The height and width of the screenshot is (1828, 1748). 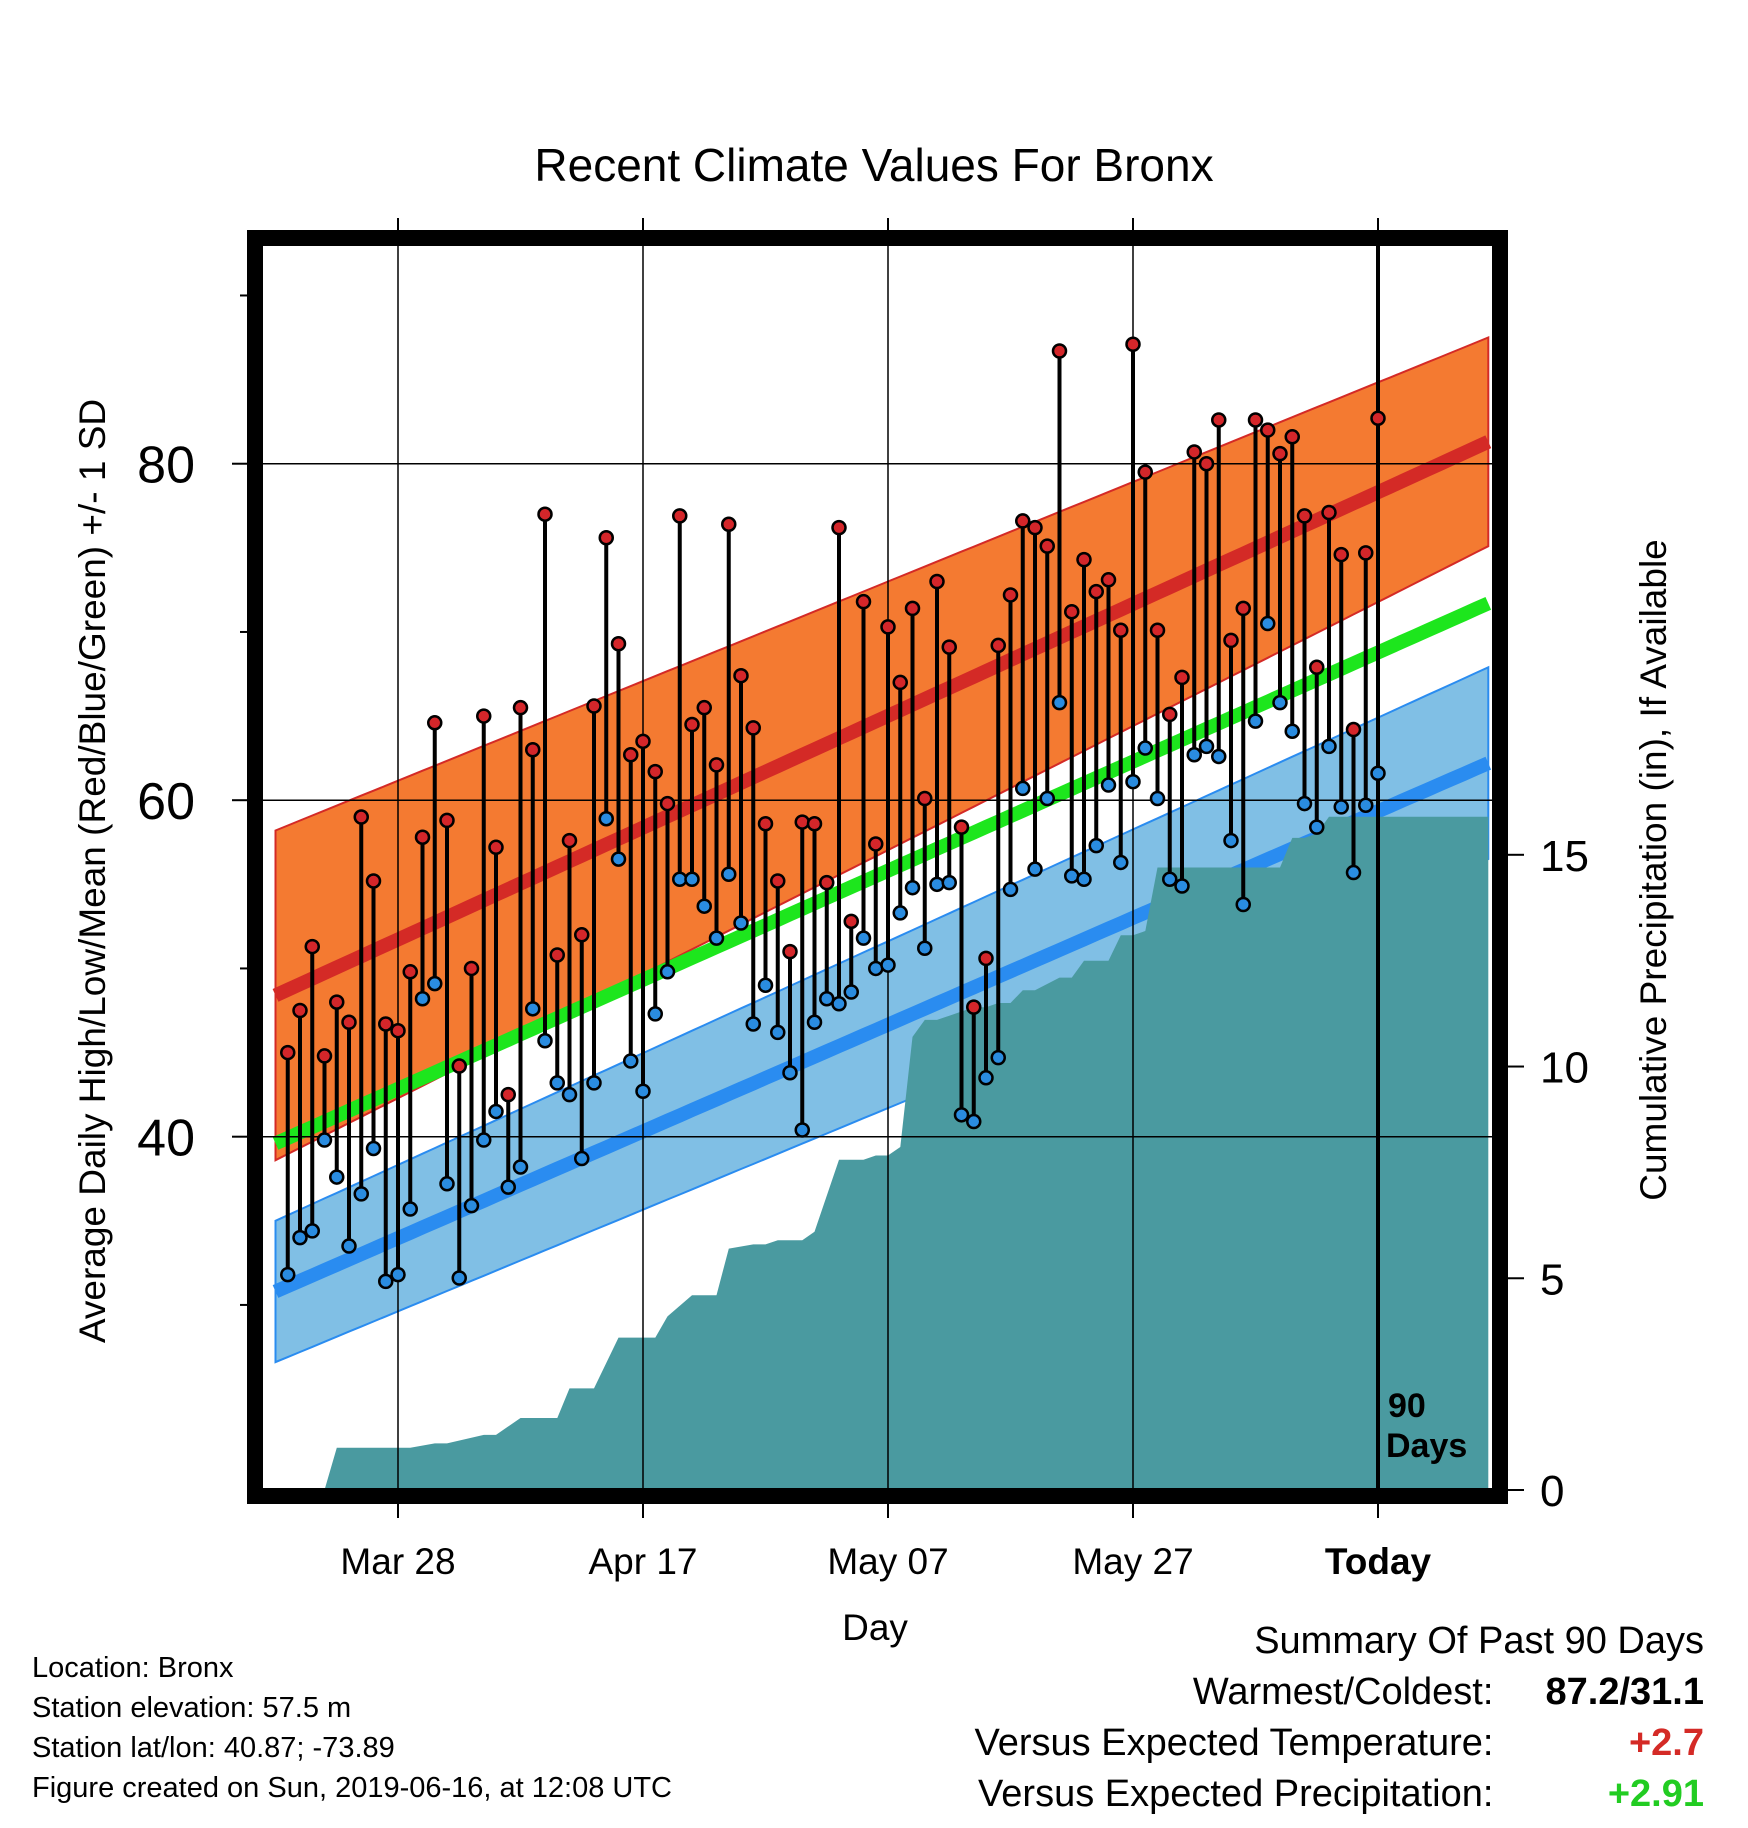 What do you see at coordinates (1343, 1692) in the screenshot?
I see `warm-cold-label: Warmest/Coldest:` at bounding box center [1343, 1692].